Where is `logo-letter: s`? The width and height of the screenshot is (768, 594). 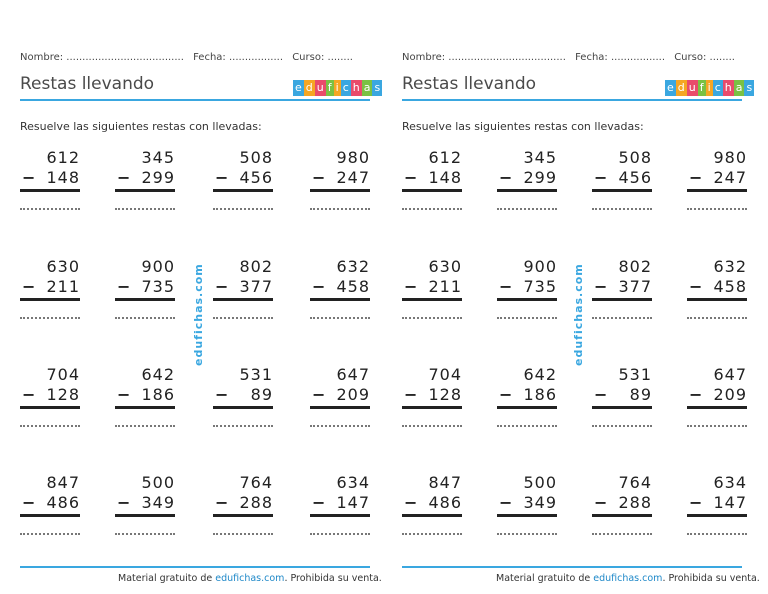 logo-letter: s is located at coordinates (749, 88).